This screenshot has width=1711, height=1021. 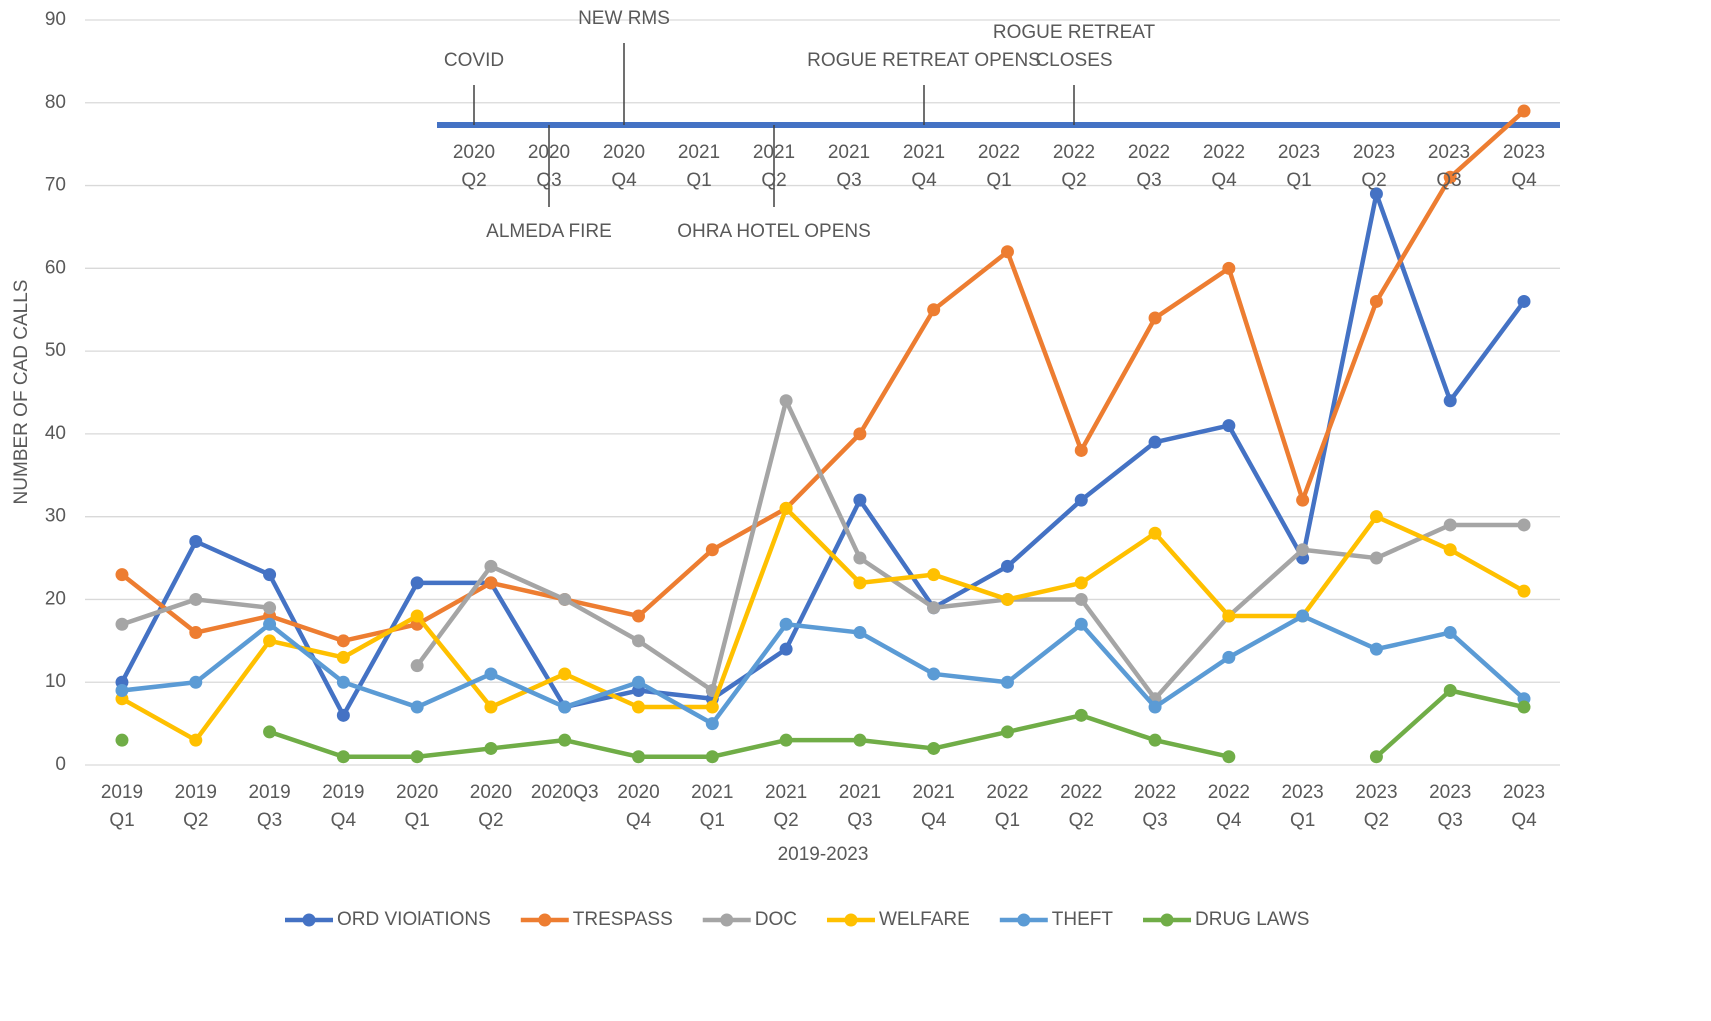 What do you see at coordinates (343, 806) in the screenshot?
I see `x-tick-label: 2019 Q4` at bounding box center [343, 806].